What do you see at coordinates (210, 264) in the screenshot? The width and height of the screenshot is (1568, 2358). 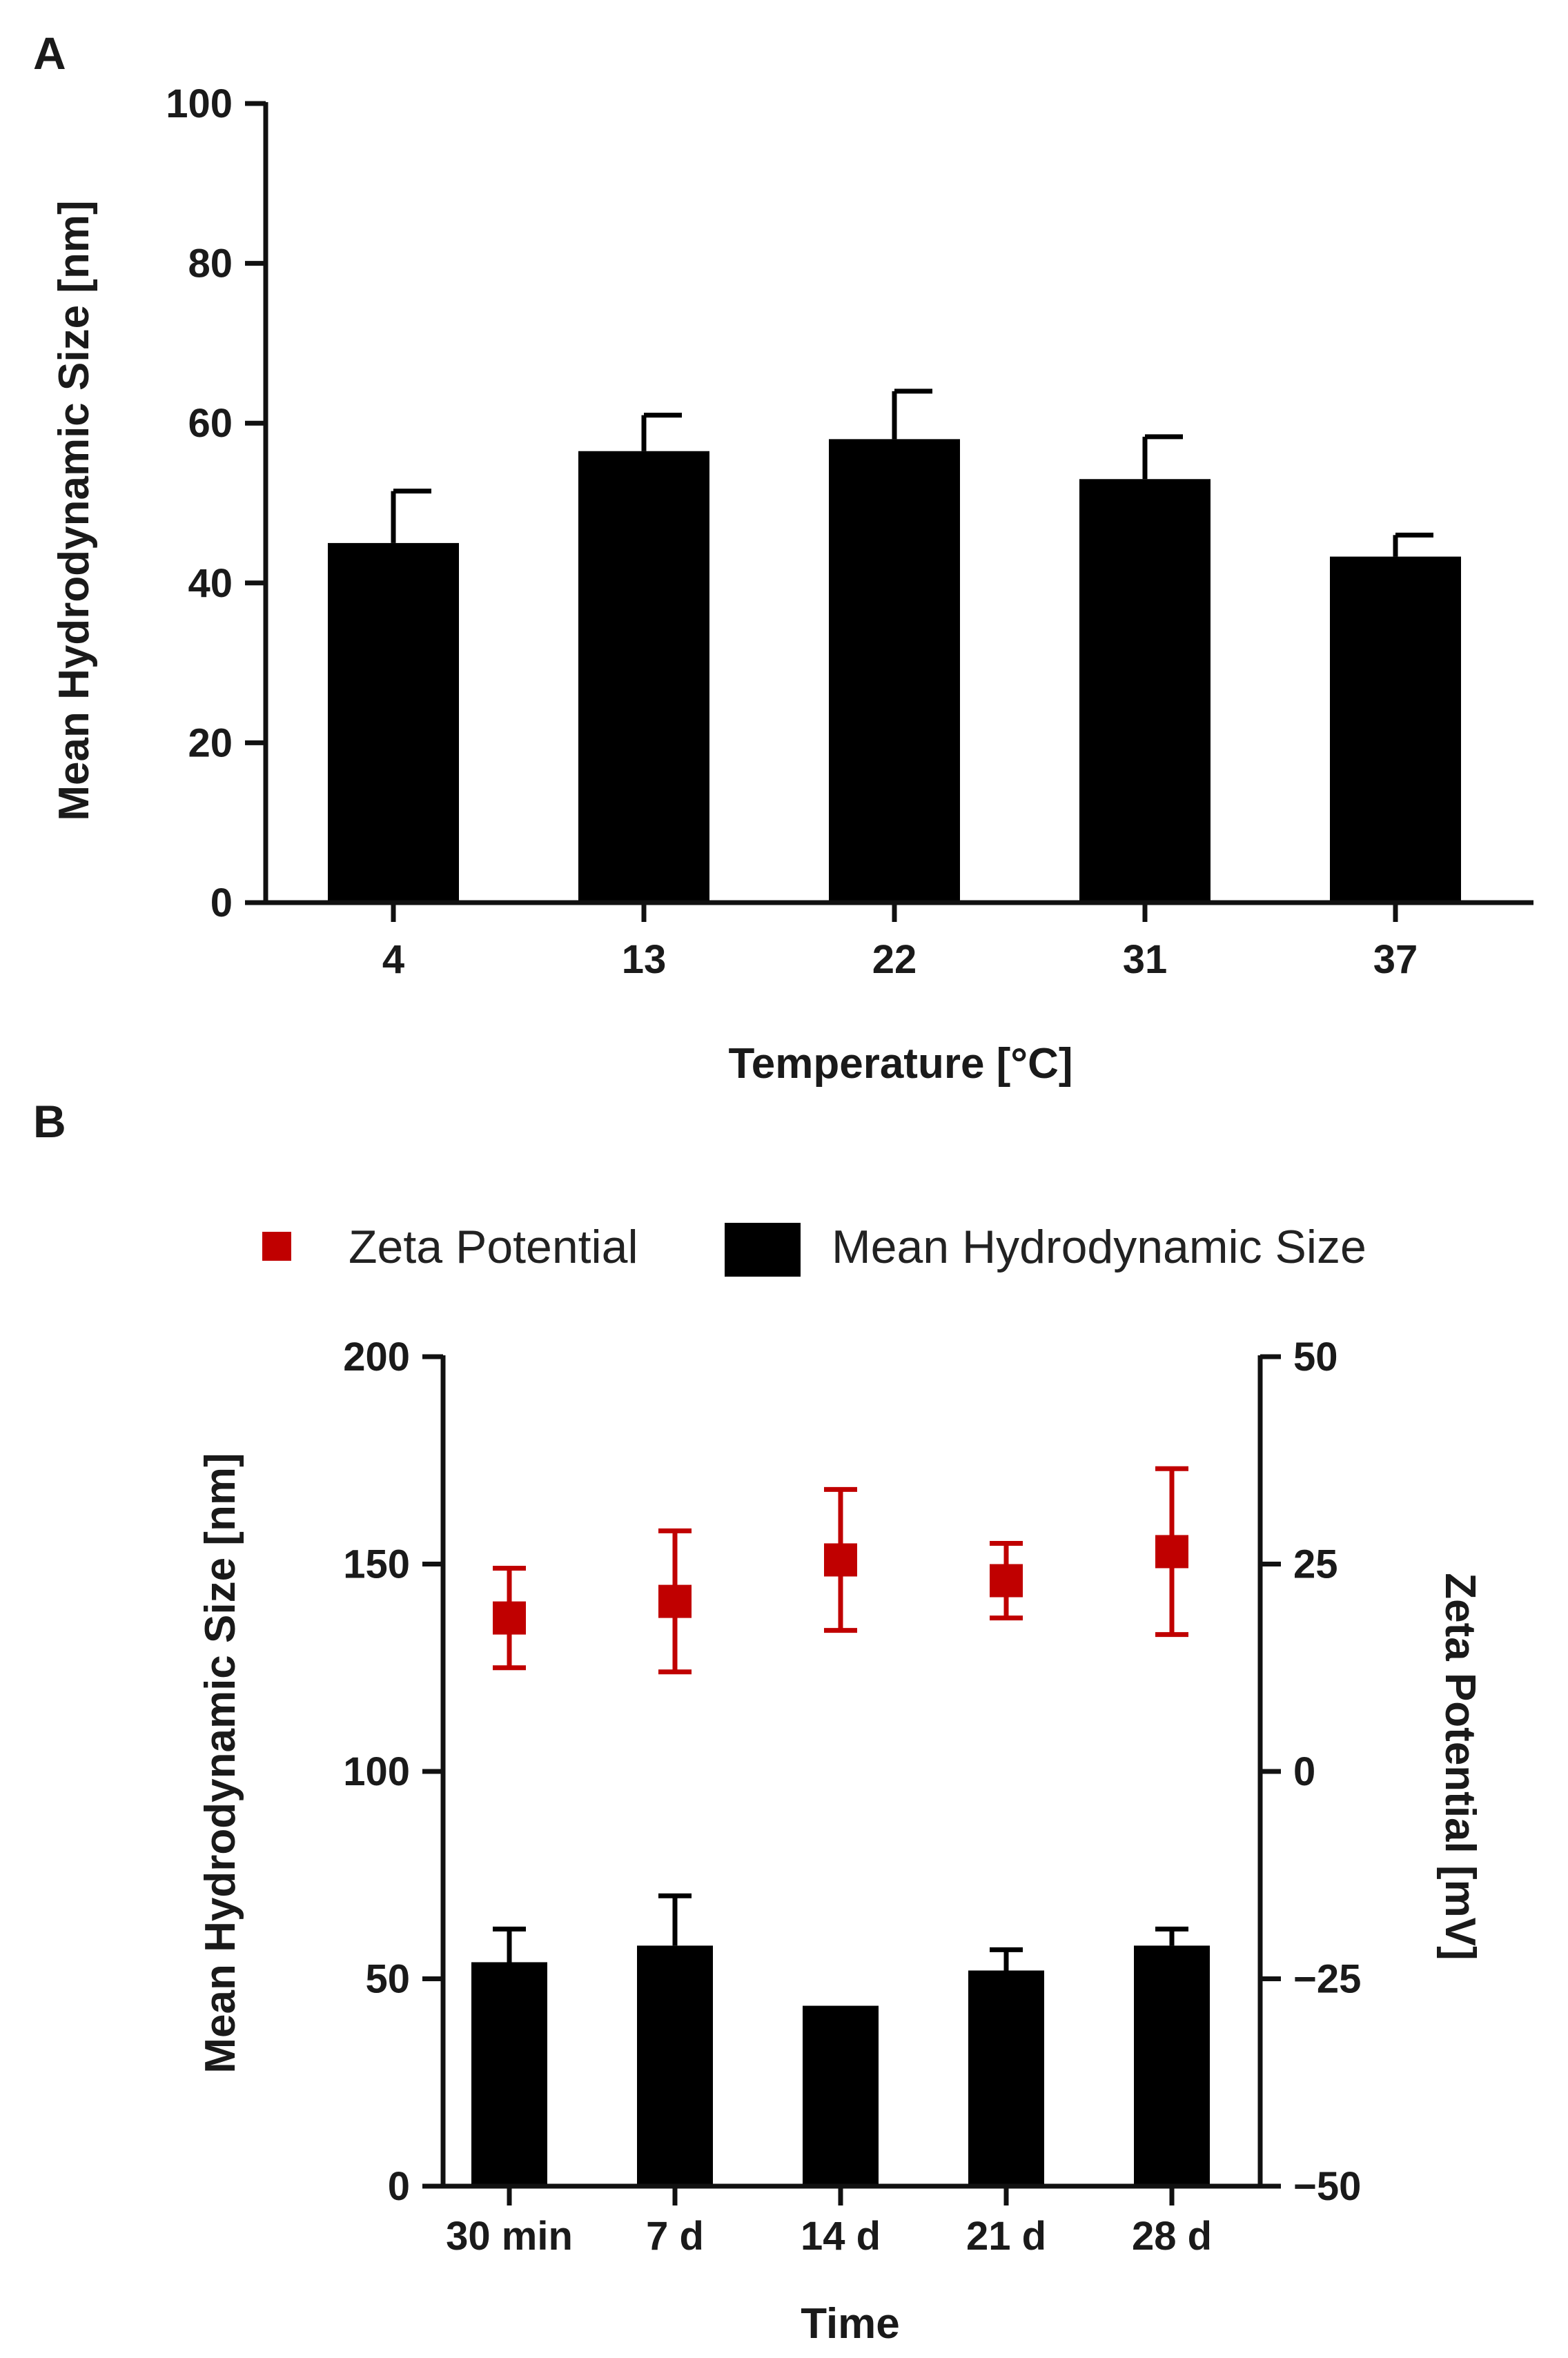 I see `y-tick-label: 80` at bounding box center [210, 264].